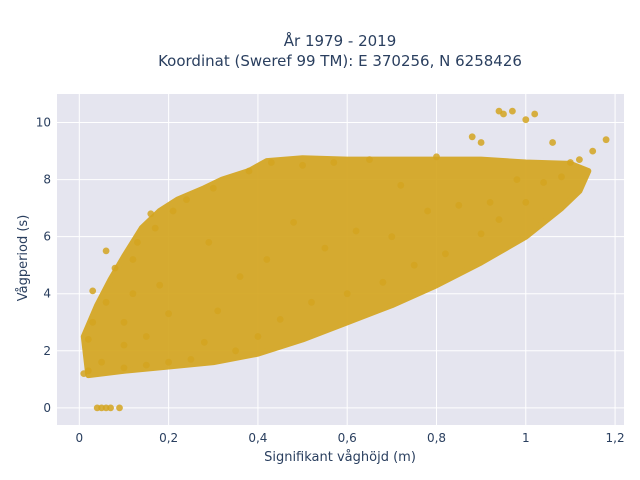 The width and height of the screenshot is (640, 480). I want to click on y-tick-label: 8, so click(47, 180).